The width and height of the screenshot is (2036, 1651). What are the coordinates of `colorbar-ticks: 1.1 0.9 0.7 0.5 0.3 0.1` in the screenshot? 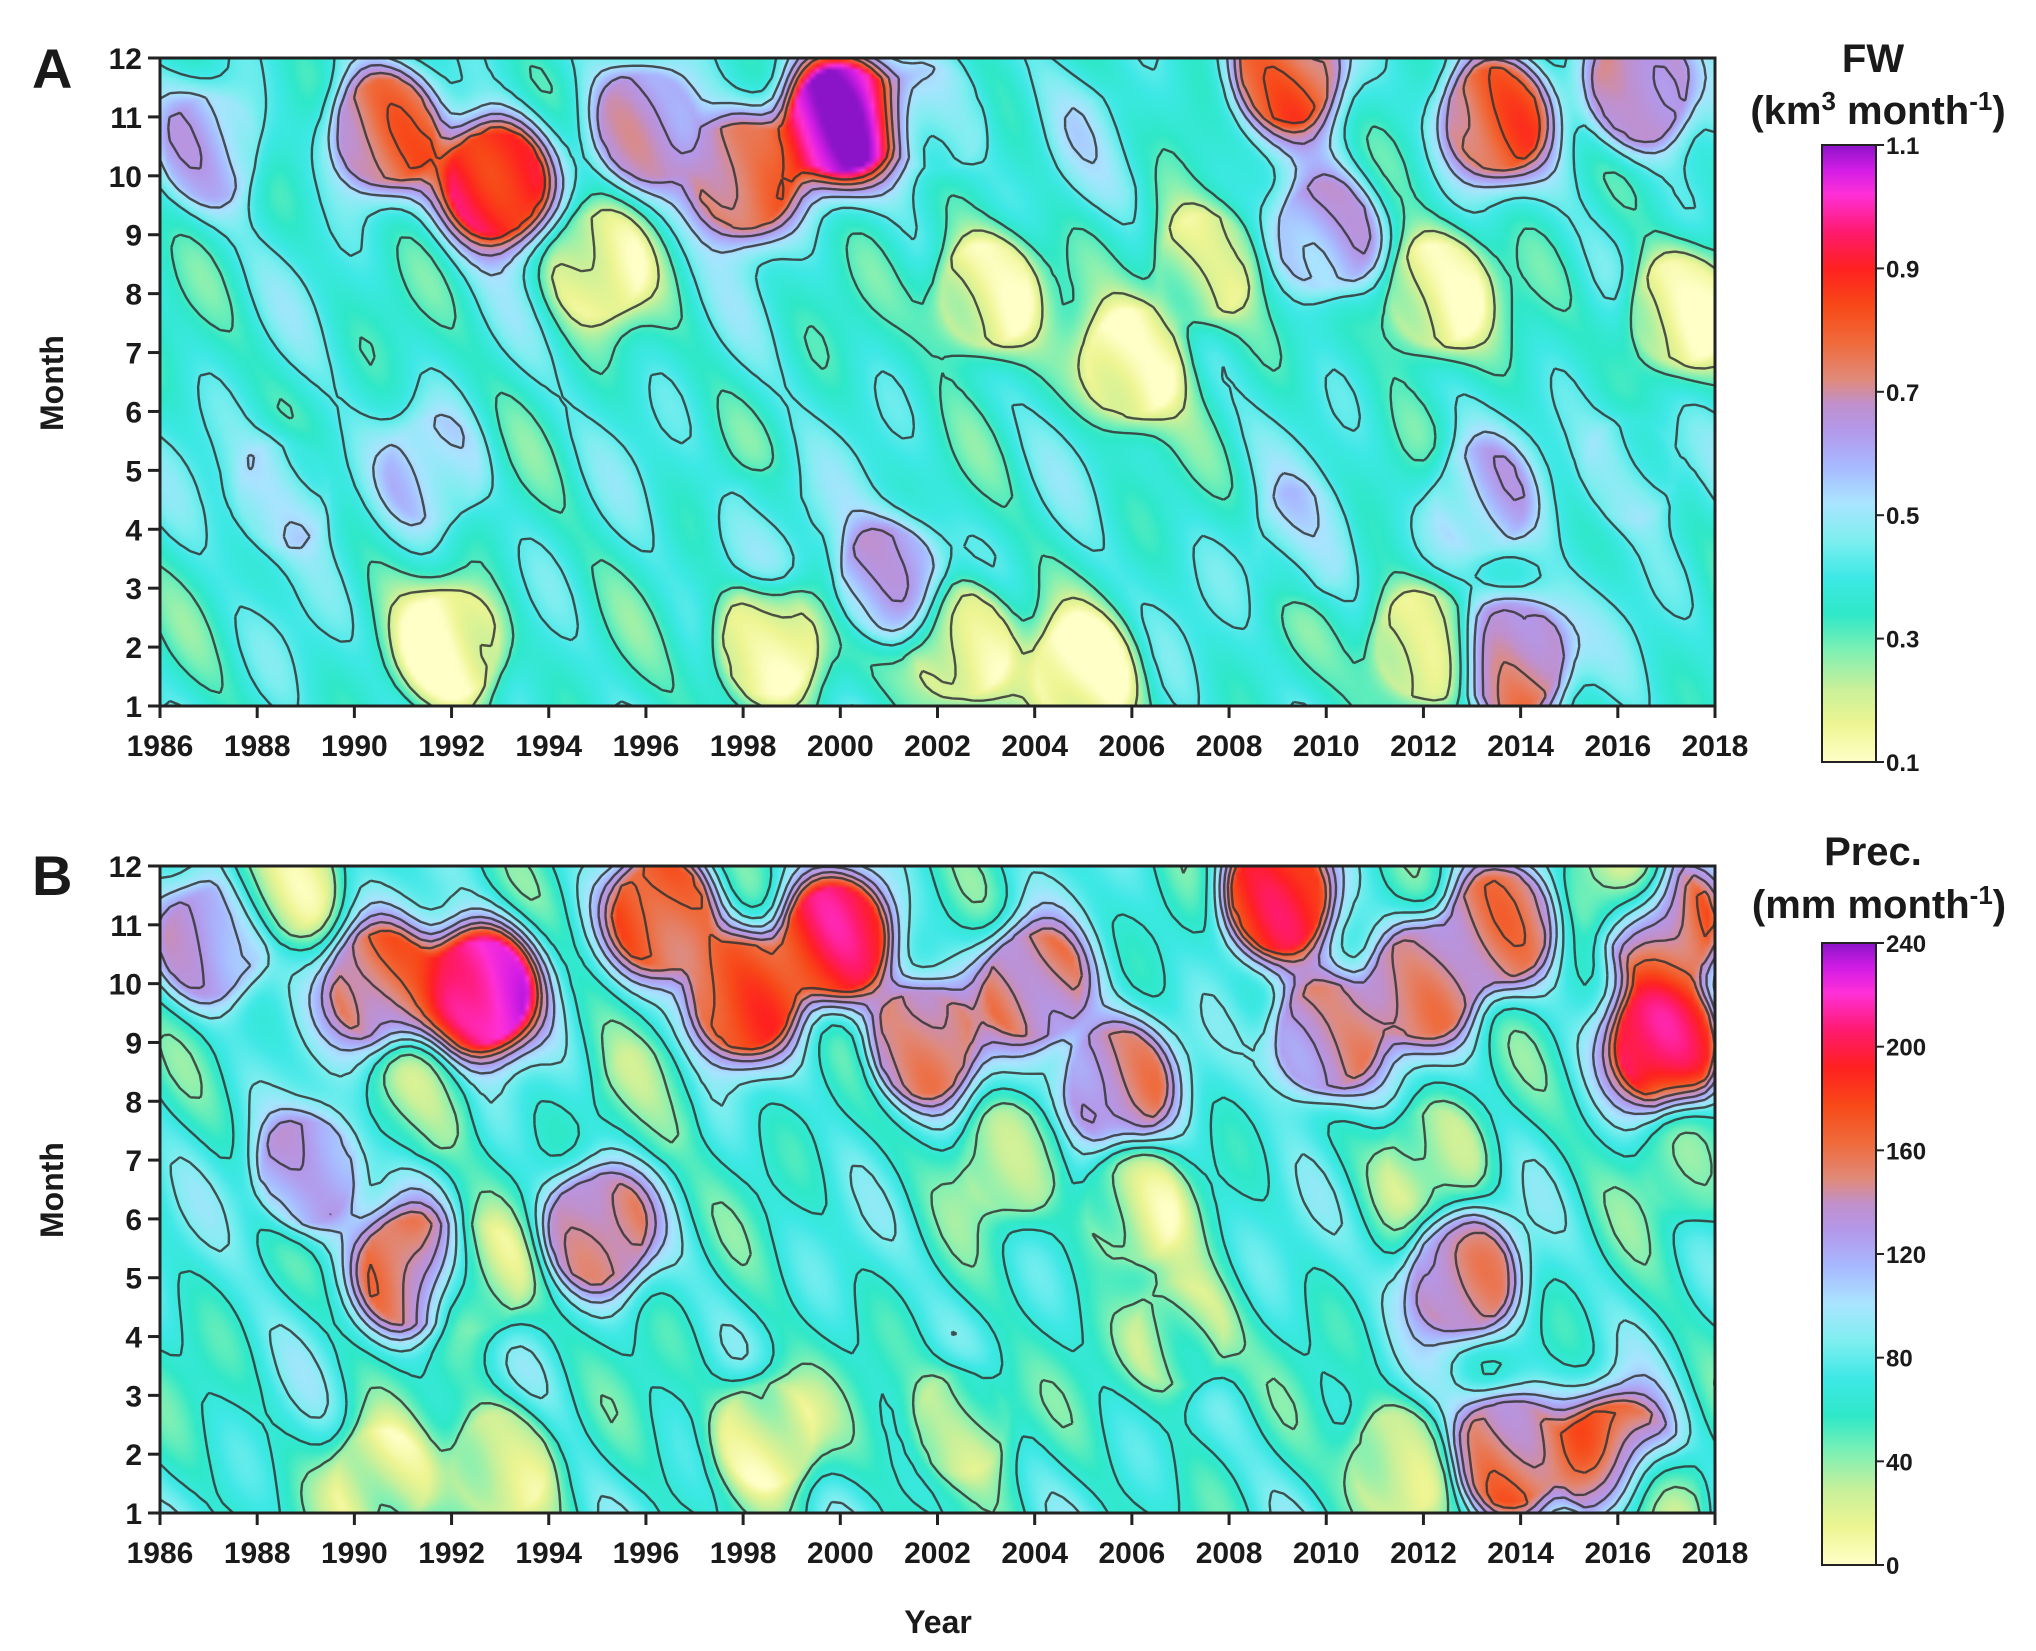 It's located at (1897, 455).